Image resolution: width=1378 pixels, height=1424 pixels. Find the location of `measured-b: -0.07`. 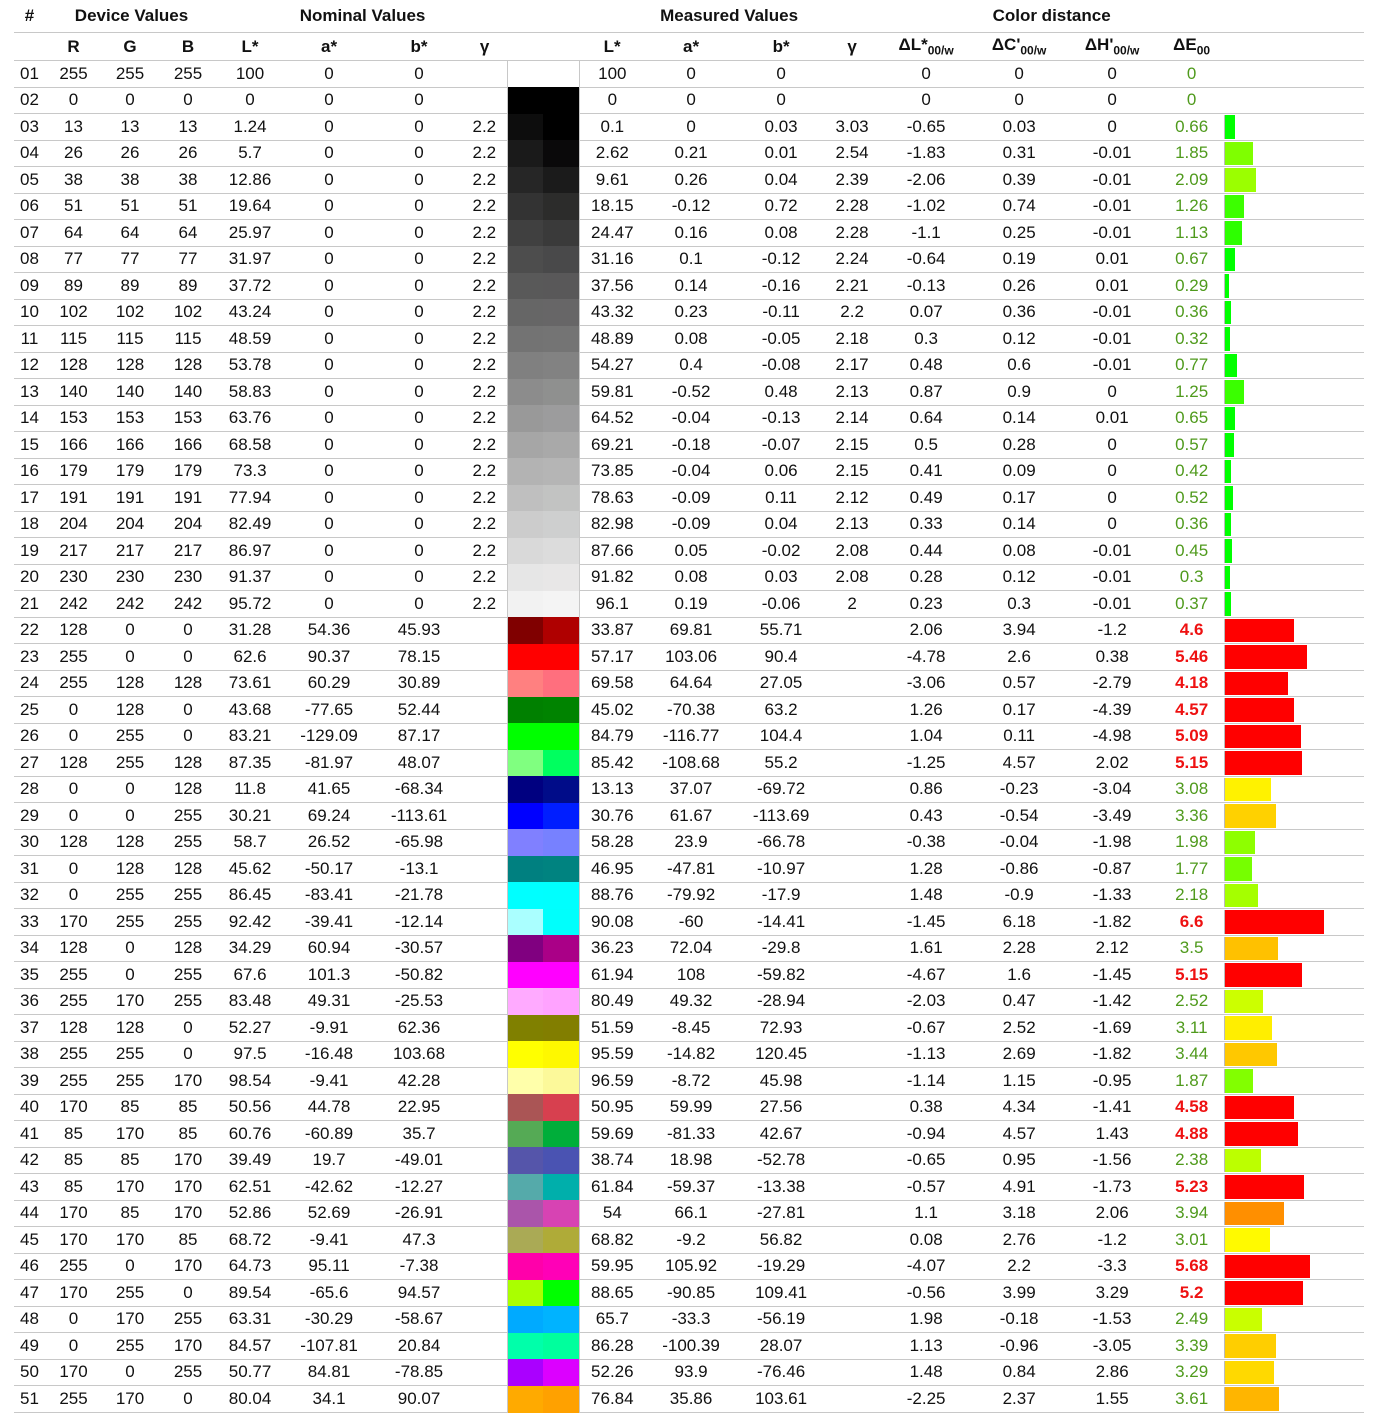

measured-b: -0.07 is located at coordinates (781, 445).